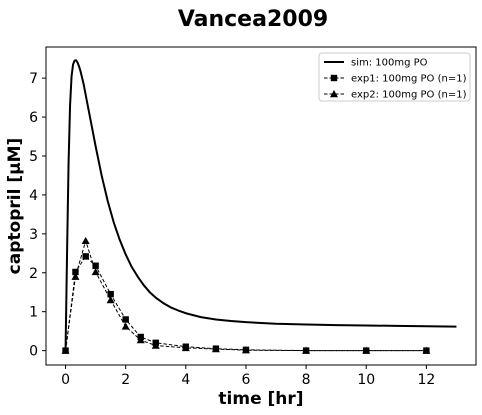 This screenshot has height=415, width=482. I want to click on y-tick-label: 2, so click(33, 274).